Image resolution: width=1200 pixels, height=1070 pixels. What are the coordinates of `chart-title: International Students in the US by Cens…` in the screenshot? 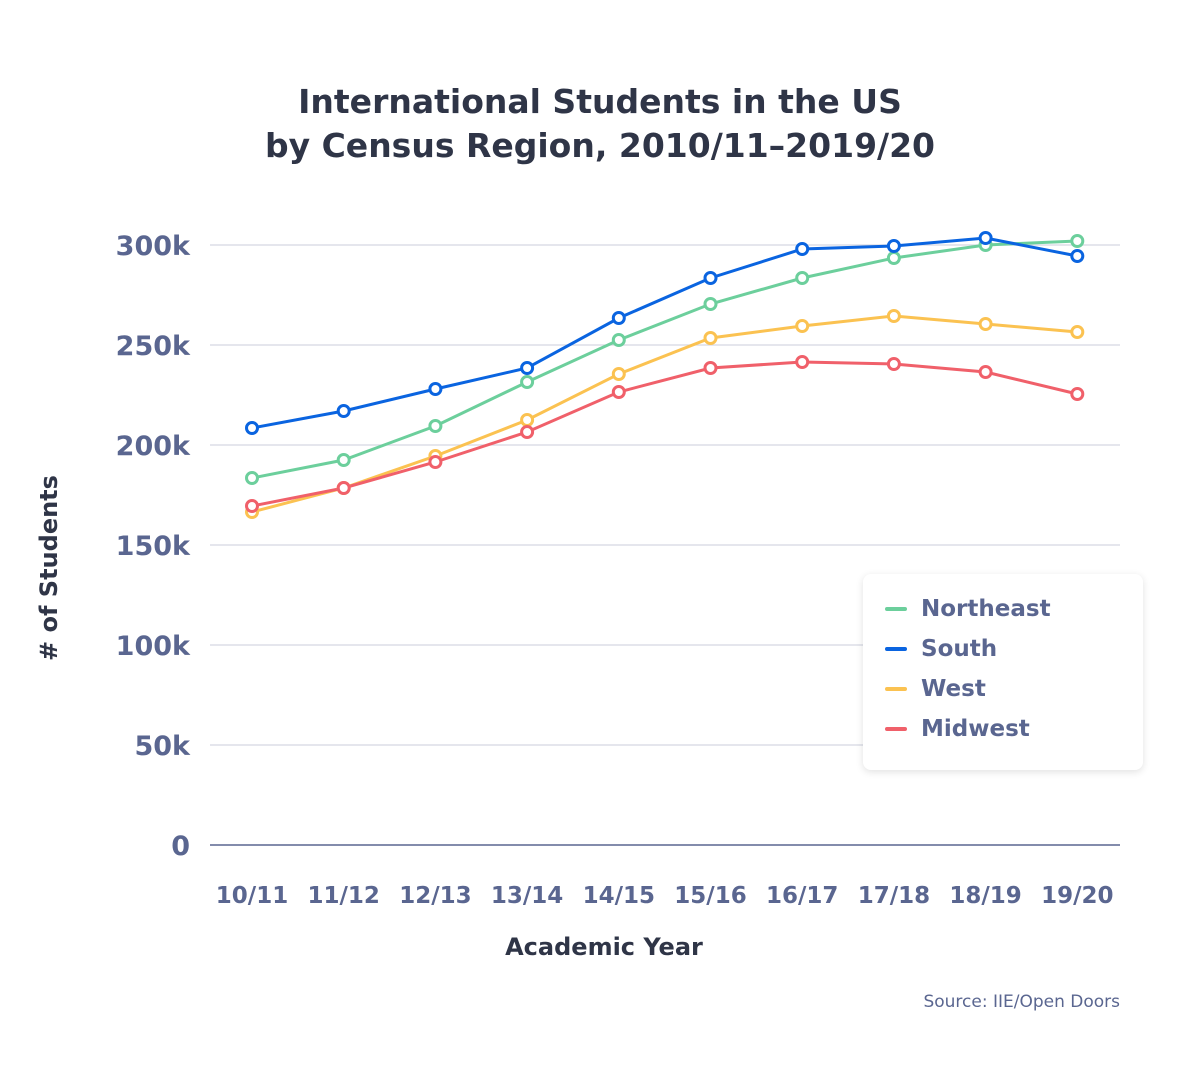 It's located at (600, 124).